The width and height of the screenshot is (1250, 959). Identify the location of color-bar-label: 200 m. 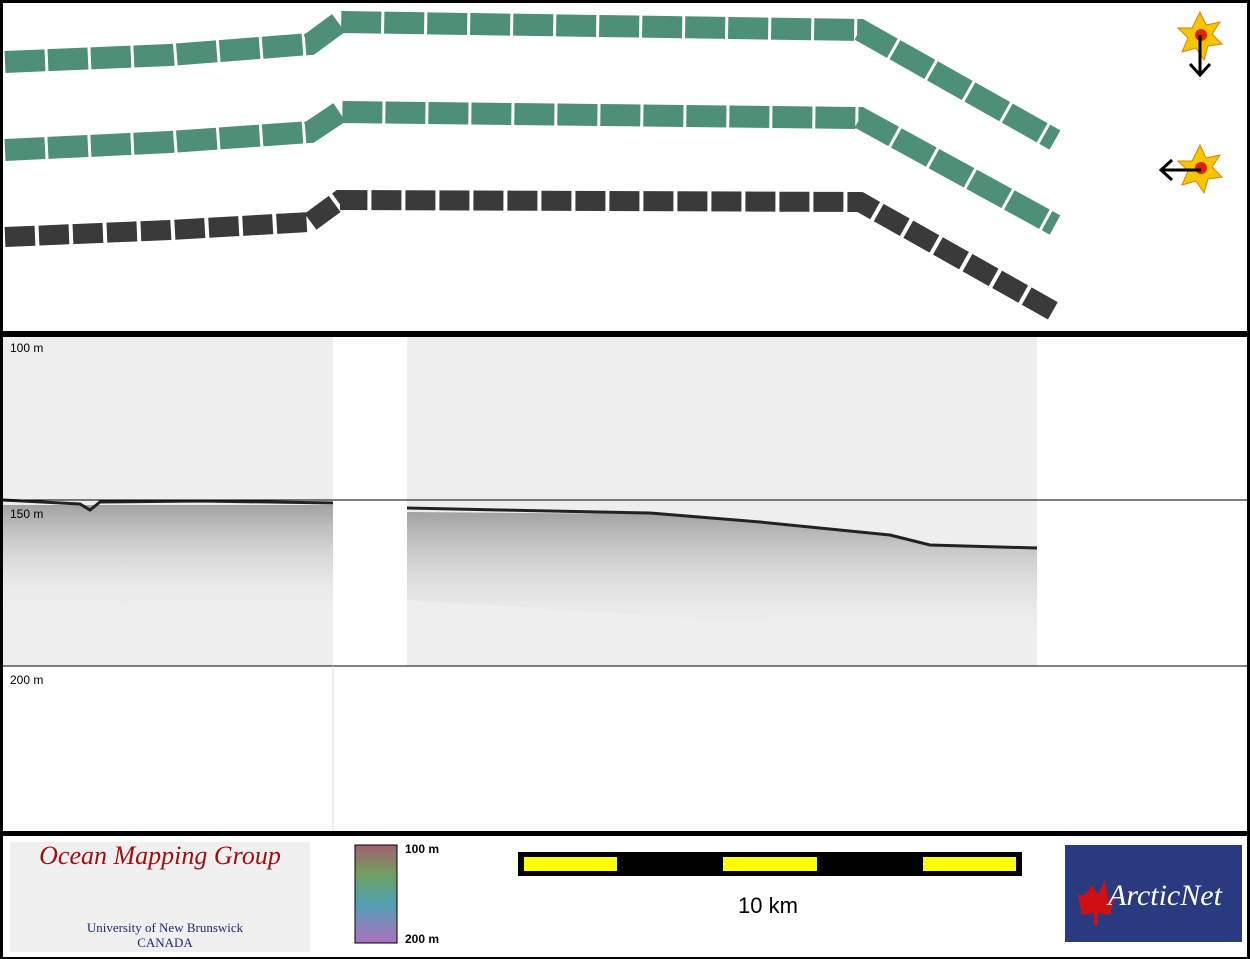
(422, 939).